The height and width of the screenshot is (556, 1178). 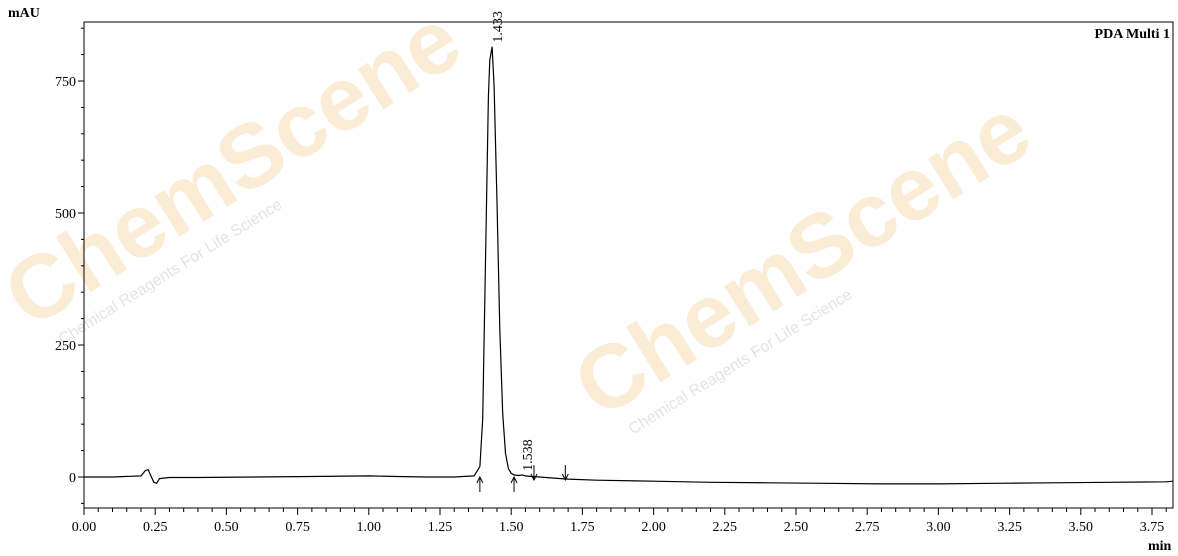 What do you see at coordinates (1081, 527) in the screenshot?
I see `x-tick-label: 3.50` at bounding box center [1081, 527].